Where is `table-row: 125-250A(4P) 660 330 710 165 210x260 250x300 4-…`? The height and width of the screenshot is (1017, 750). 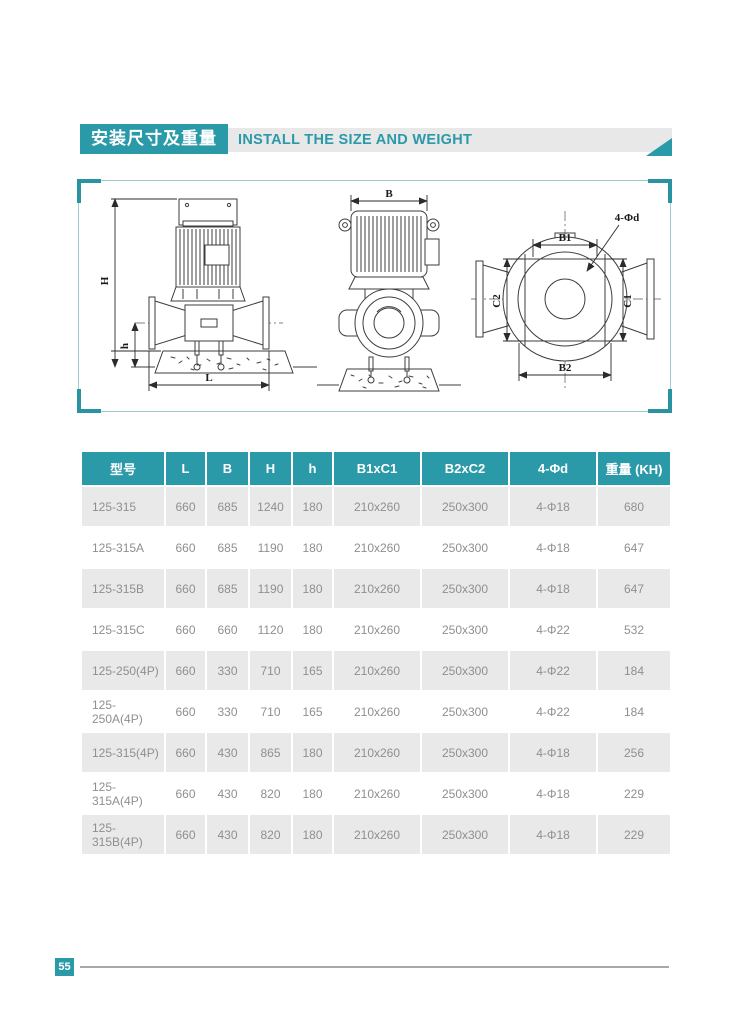 table-row: 125-250A(4P) 660 330 710 165 210x260 250x300 4-… is located at coordinates (376, 711).